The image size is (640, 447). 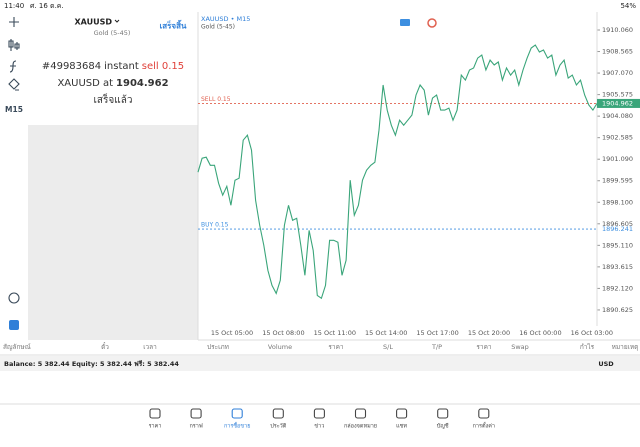 I want to click on timeframe-button: M15, so click(x=14, y=109).